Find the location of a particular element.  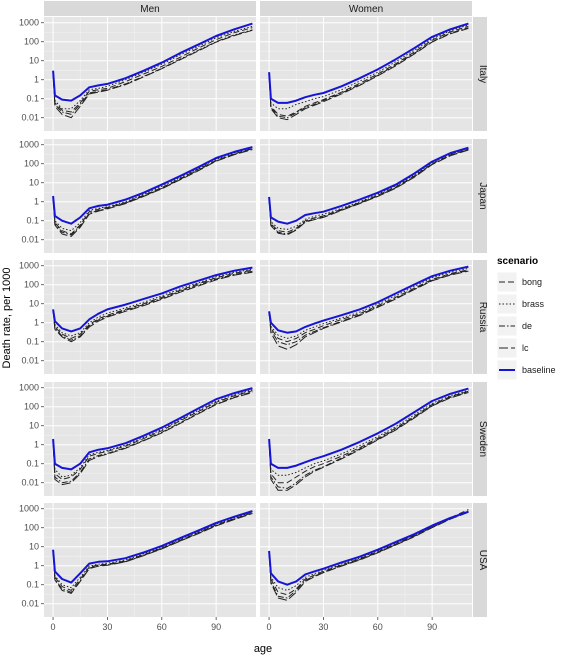

row-strip-label: Japan is located at coordinates (482, 195).